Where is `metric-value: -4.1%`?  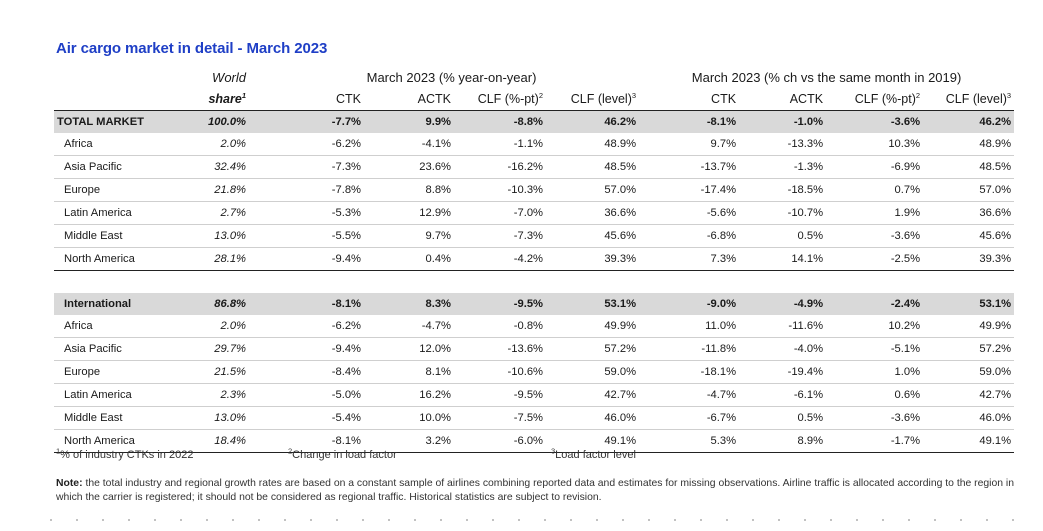 metric-value: -4.1% is located at coordinates (409, 144).